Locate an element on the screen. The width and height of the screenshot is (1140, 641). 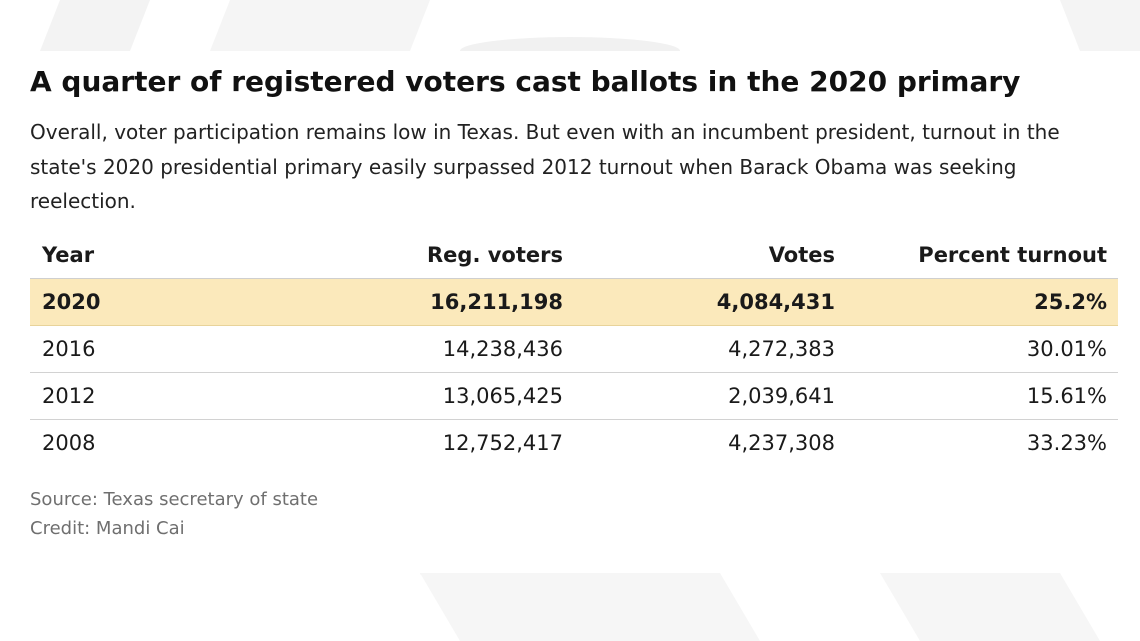
credit-note: Credit: Mandi Cai is located at coordinates (107, 528).